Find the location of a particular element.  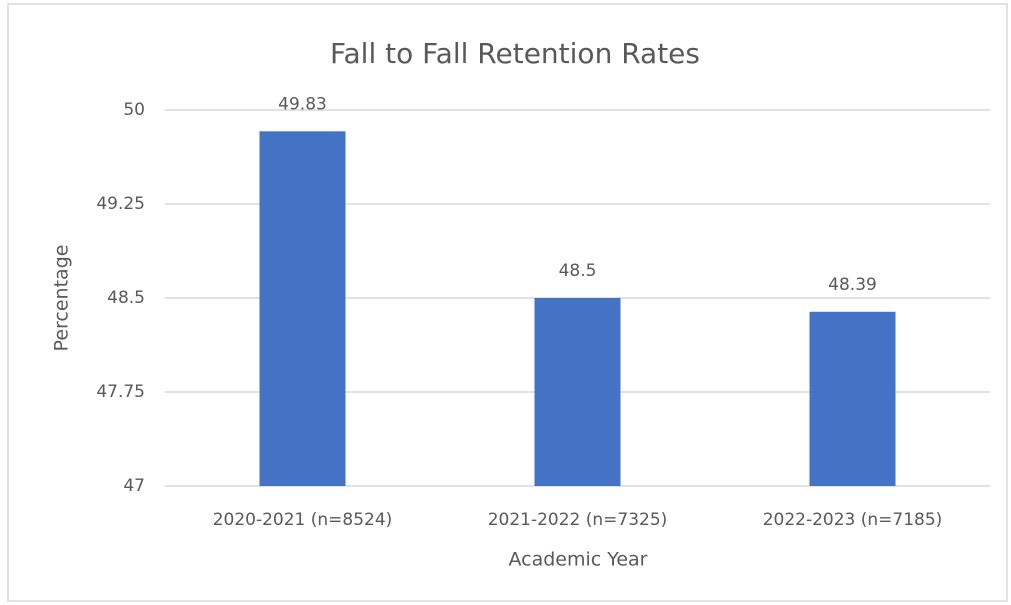

data-label: 48.5 is located at coordinates (578, 271).